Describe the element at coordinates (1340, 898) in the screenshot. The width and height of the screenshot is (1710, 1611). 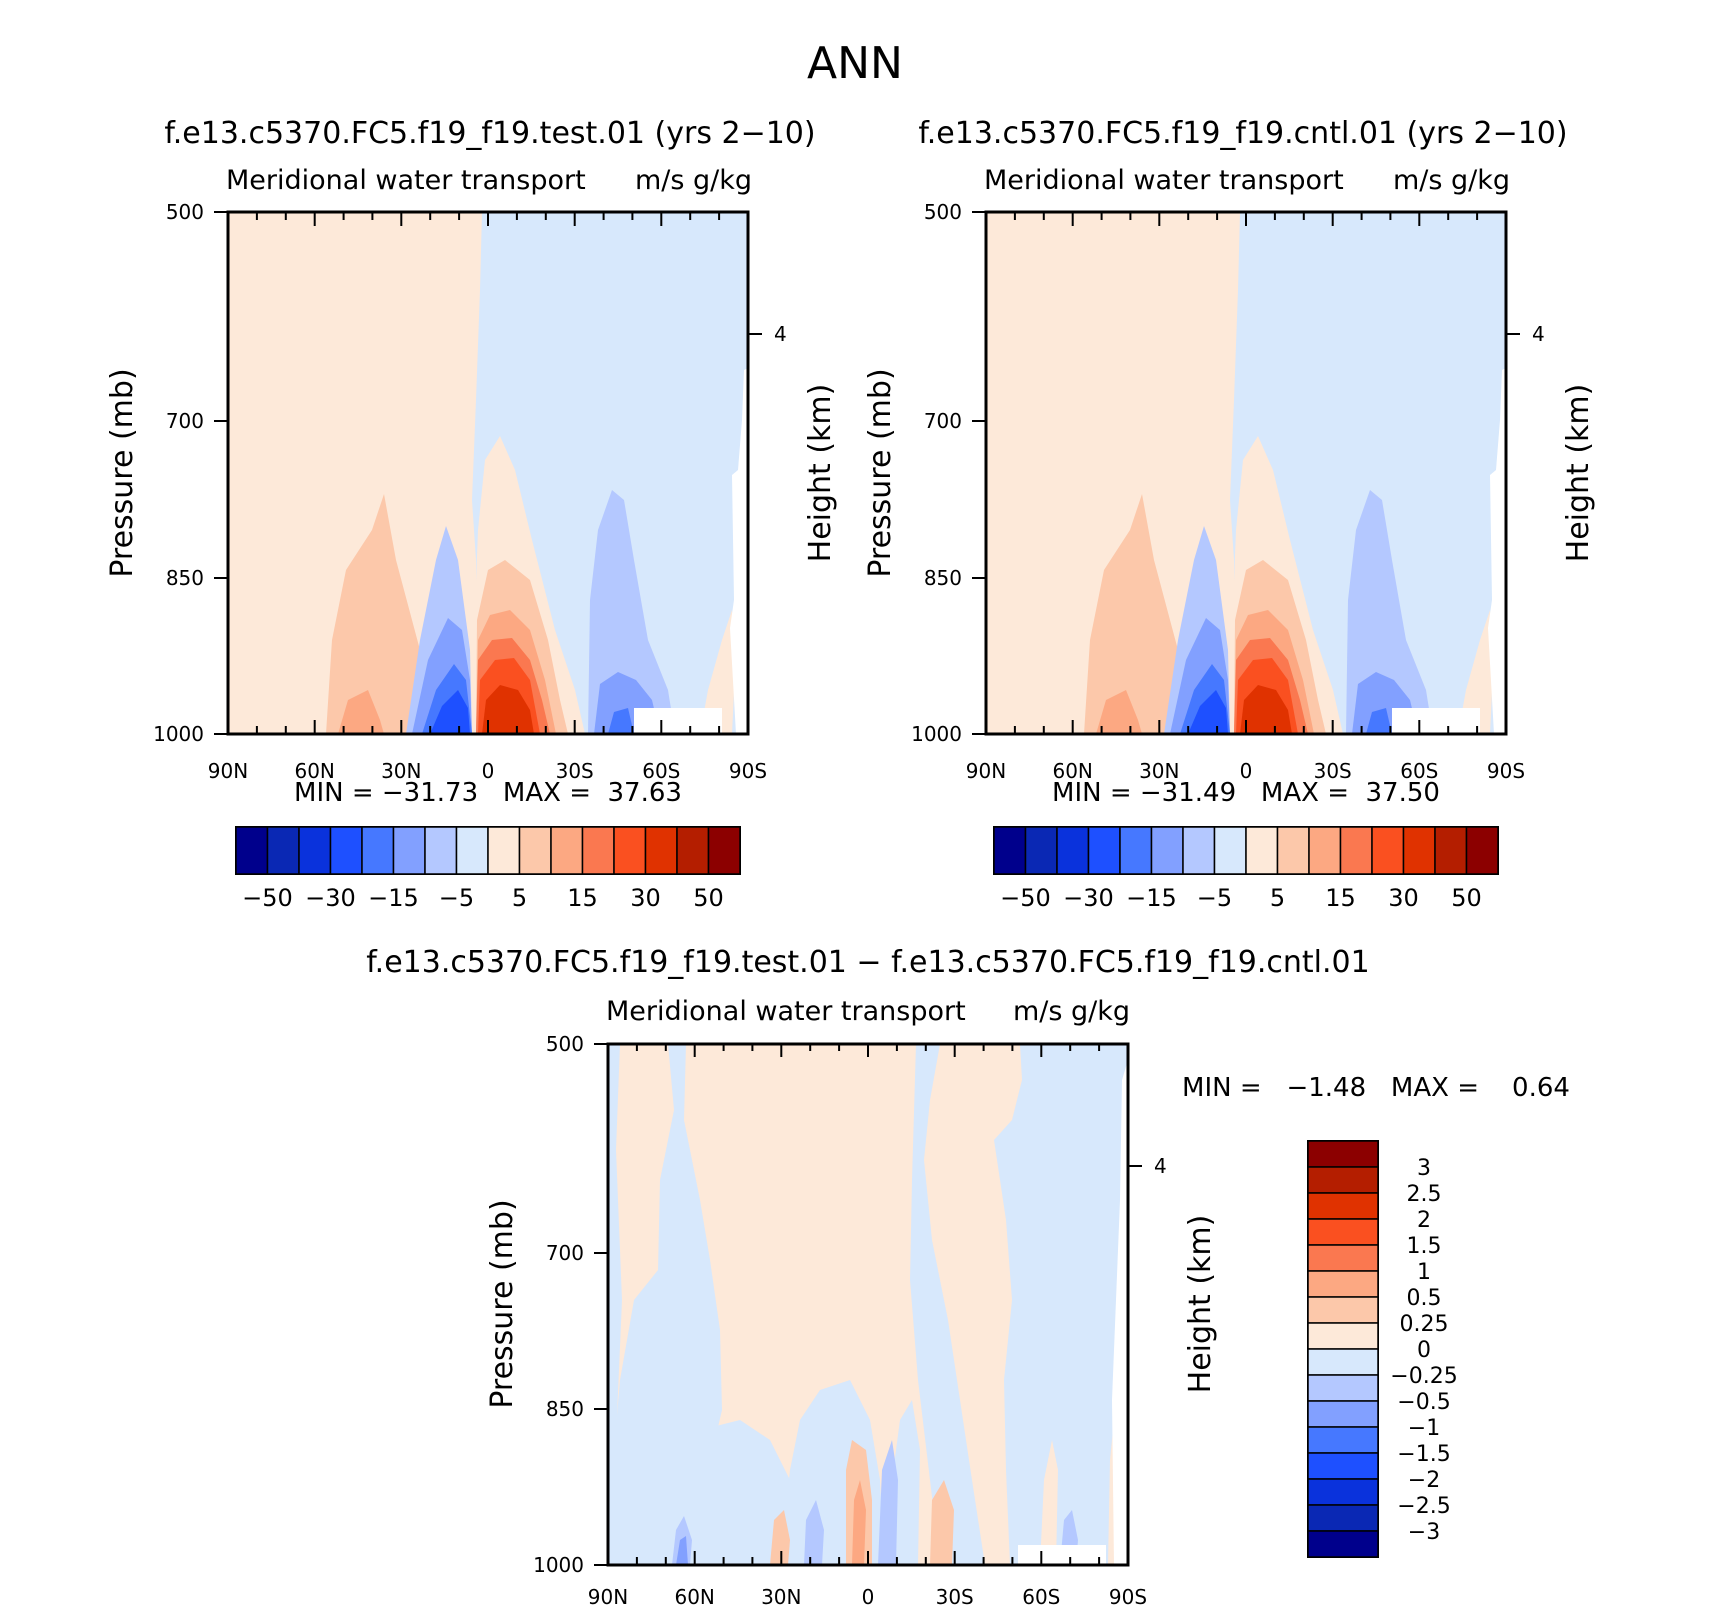
I see `colorbar-tick-label: 15` at that location.